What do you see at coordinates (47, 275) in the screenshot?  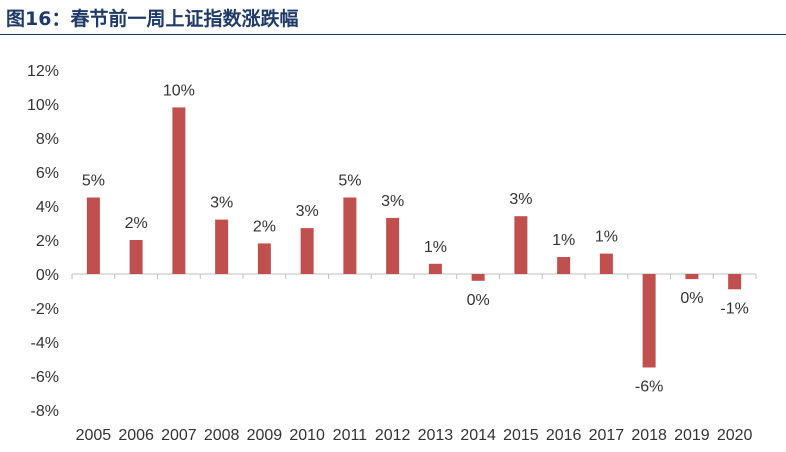 I see `y-tick-label: 0%` at bounding box center [47, 275].